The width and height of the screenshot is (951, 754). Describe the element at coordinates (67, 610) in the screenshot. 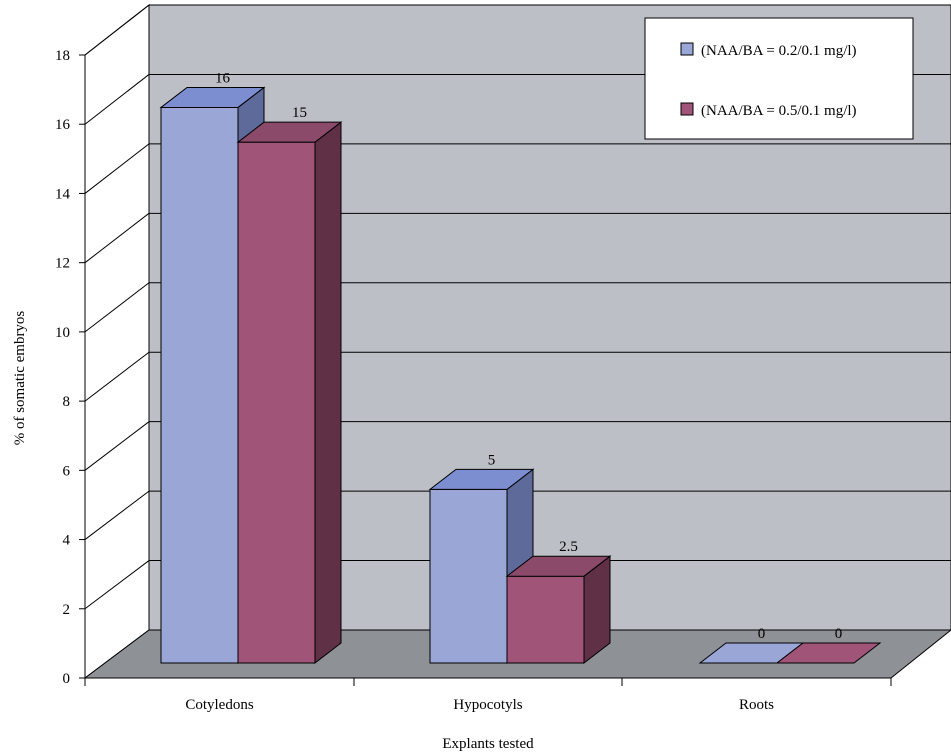

I see `y-tick-label: 2` at that location.